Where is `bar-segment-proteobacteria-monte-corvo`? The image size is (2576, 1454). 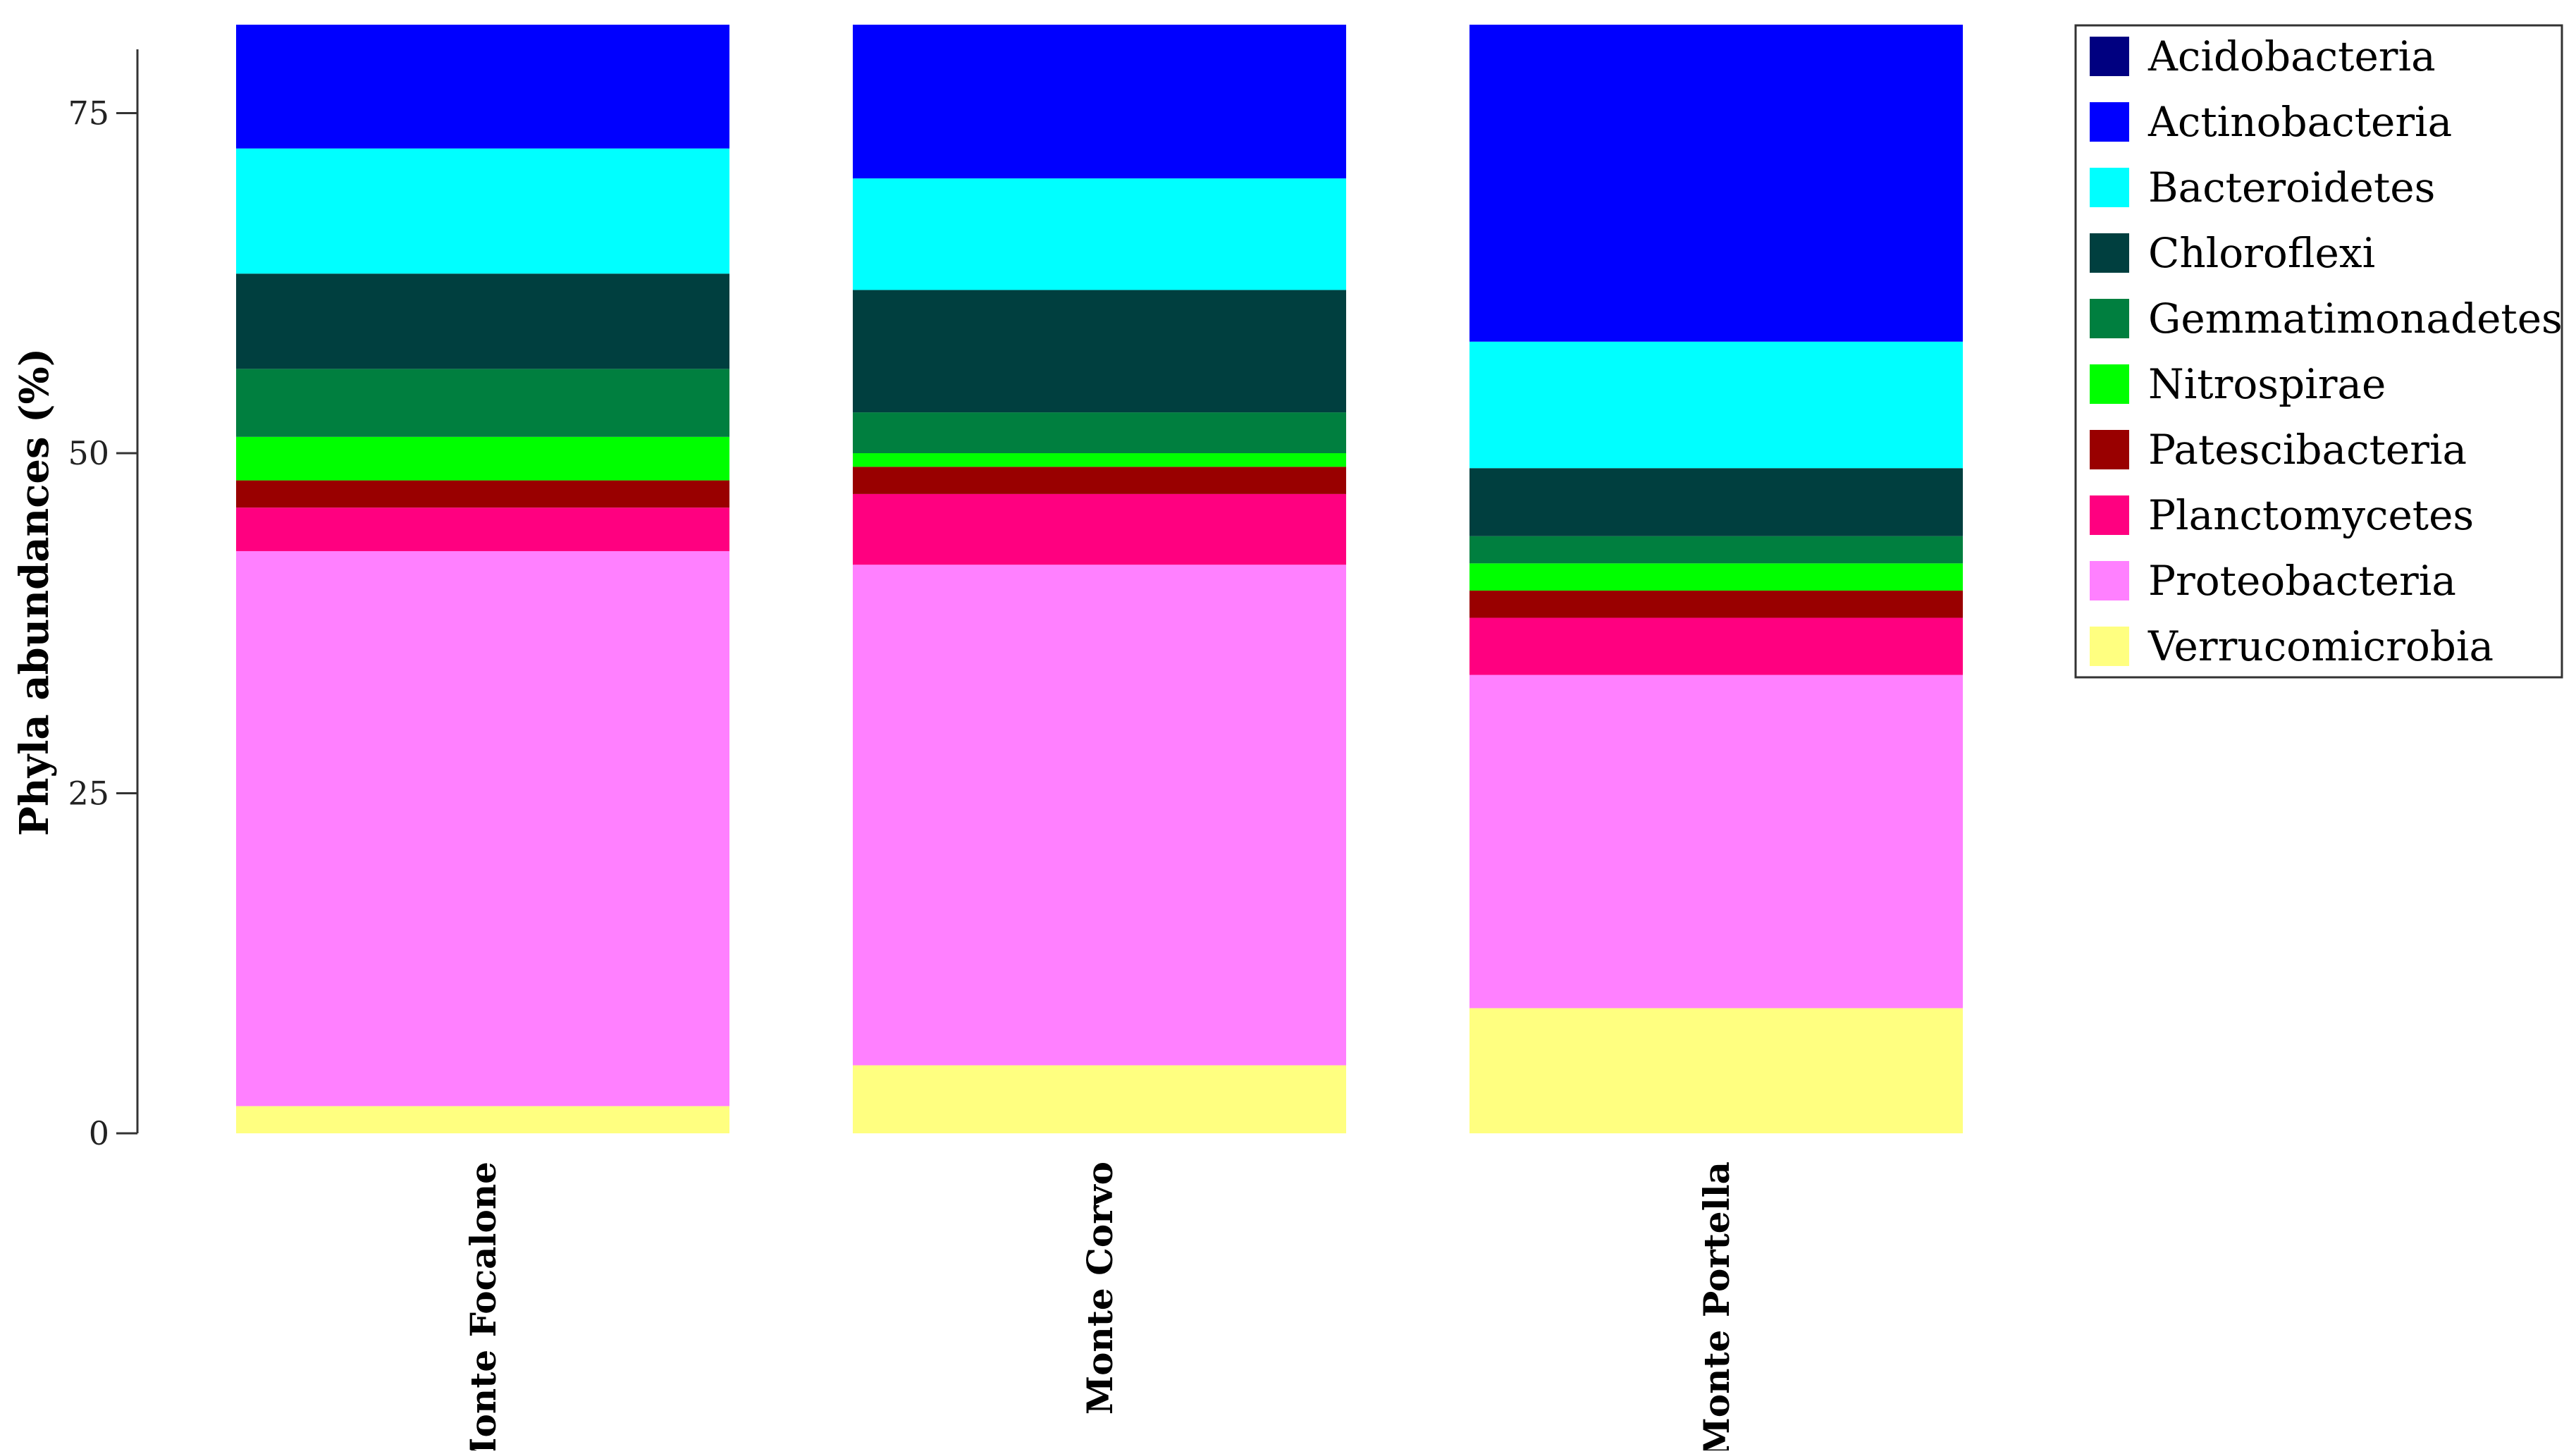 bar-segment-proteobacteria-monte-corvo is located at coordinates (1099, 815).